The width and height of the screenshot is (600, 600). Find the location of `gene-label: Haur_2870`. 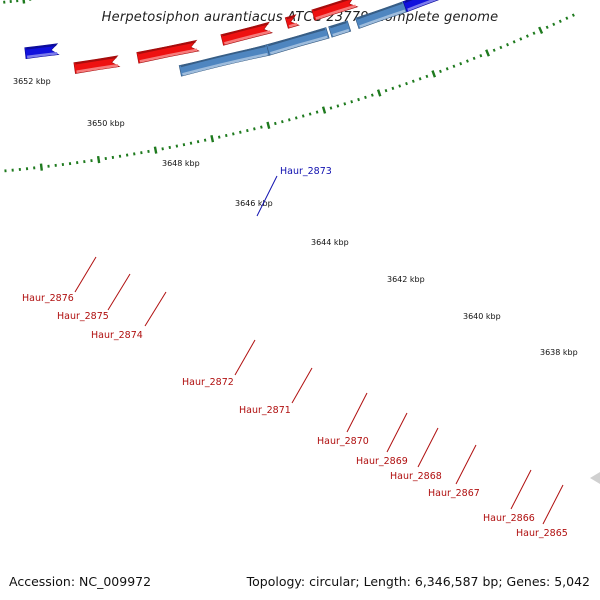

gene-label: Haur_2870 is located at coordinates (343, 441).